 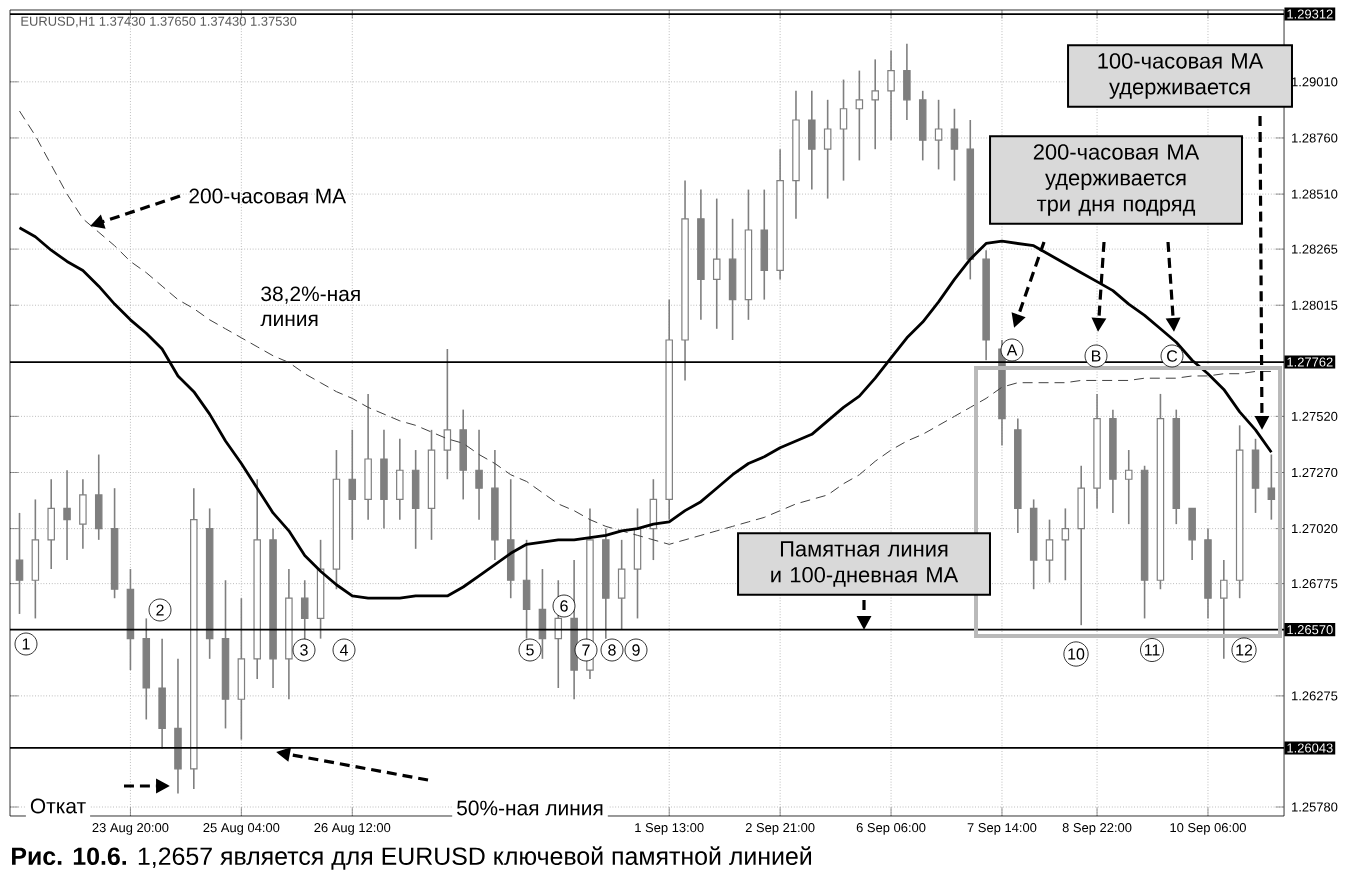 What do you see at coordinates (530, 808) in the screenshot?
I see `annotation: 50%-ная линия` at bounding box center [530, 808].